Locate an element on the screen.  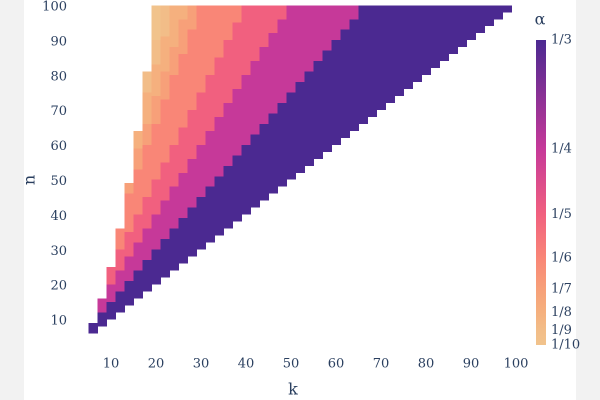
colorbar-tick-label: 1/3 is located at coordinates (561, 40).